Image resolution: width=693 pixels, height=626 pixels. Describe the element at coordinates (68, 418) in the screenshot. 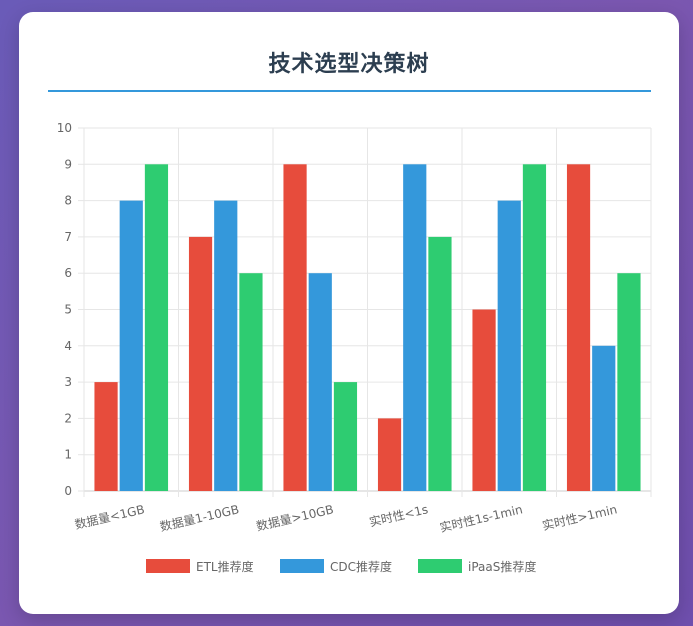

I see `y-tick-label: 2` at that location.